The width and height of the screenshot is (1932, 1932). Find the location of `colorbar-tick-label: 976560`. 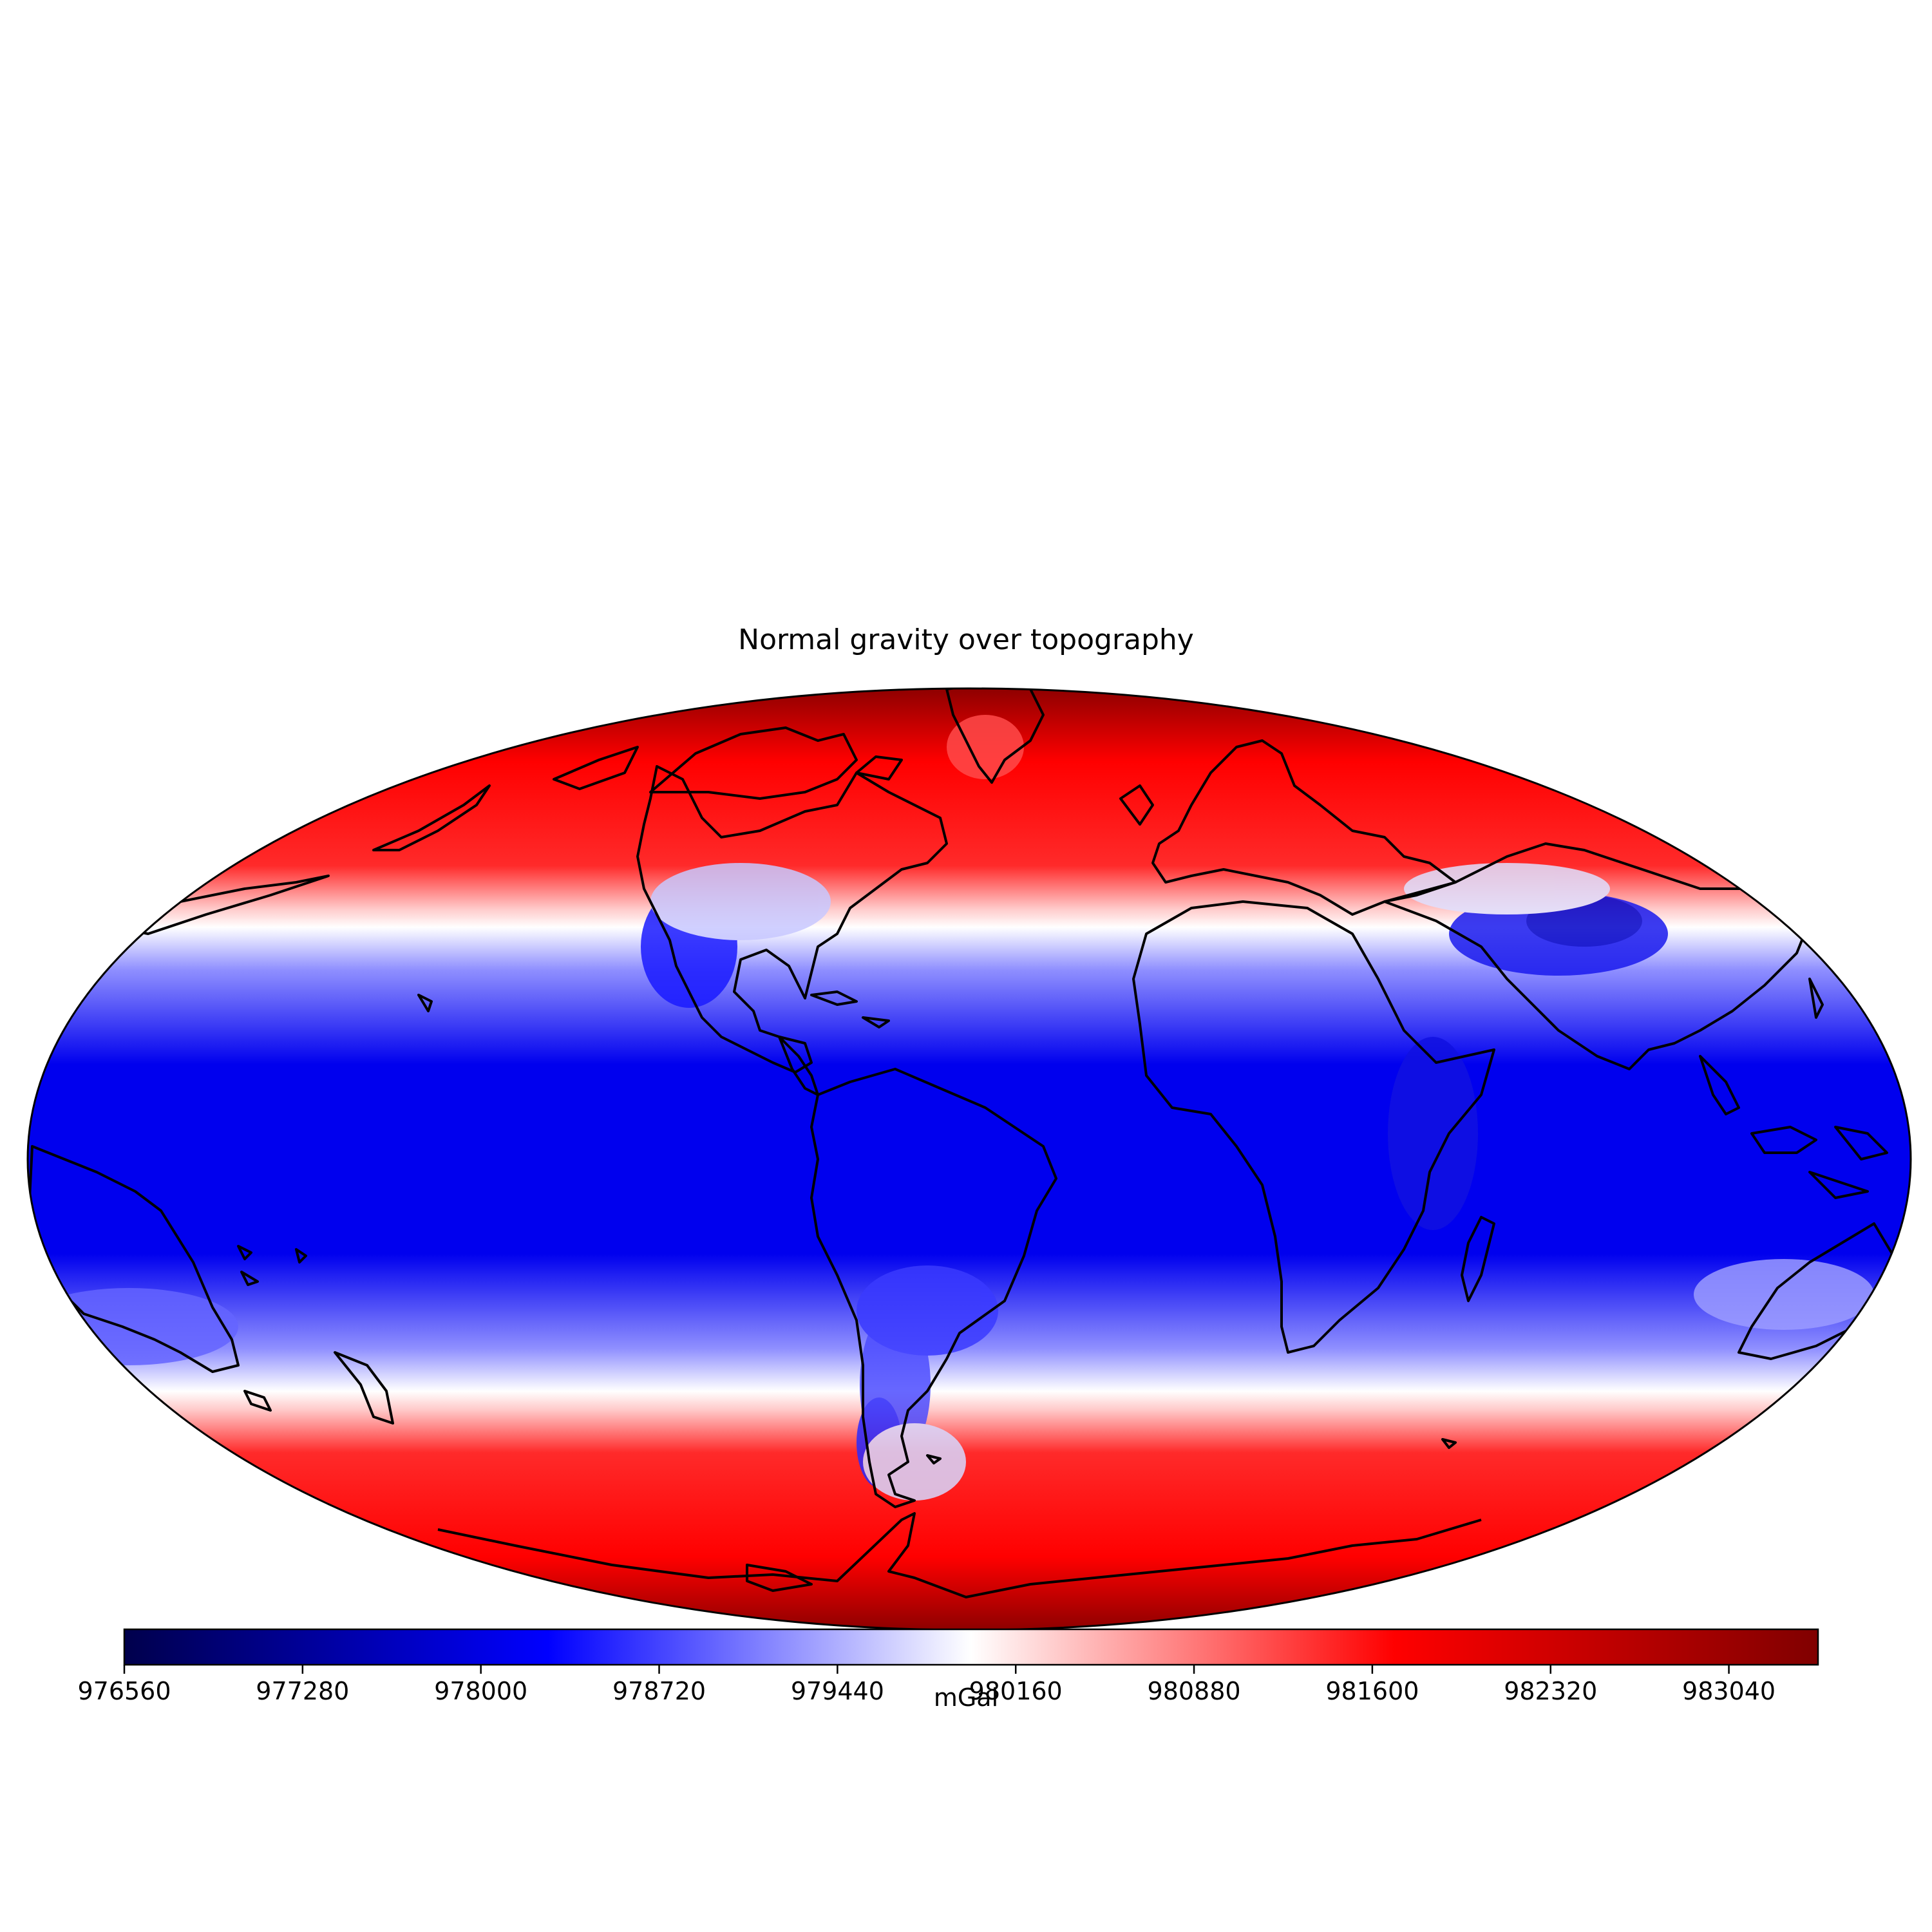

colorbar-tick-label: 976560 is located at coordinates (124, 1691).